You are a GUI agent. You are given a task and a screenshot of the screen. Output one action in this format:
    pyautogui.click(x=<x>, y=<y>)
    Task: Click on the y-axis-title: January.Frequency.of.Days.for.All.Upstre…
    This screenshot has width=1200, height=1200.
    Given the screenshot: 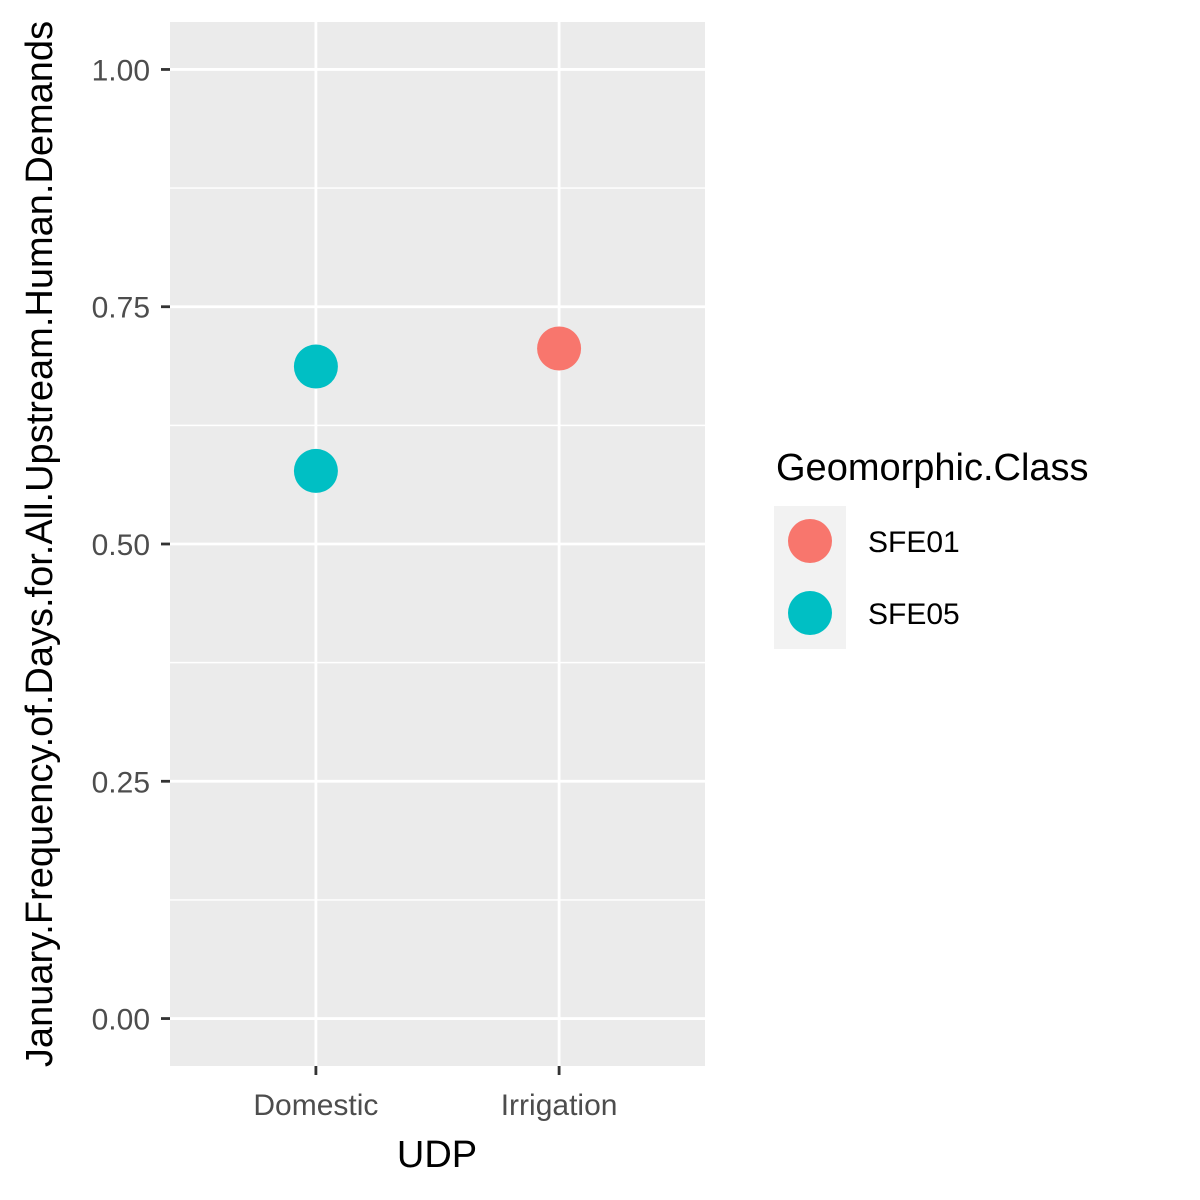 What is the action you would take?
    pyautogui.click(x=40, y=544)
    